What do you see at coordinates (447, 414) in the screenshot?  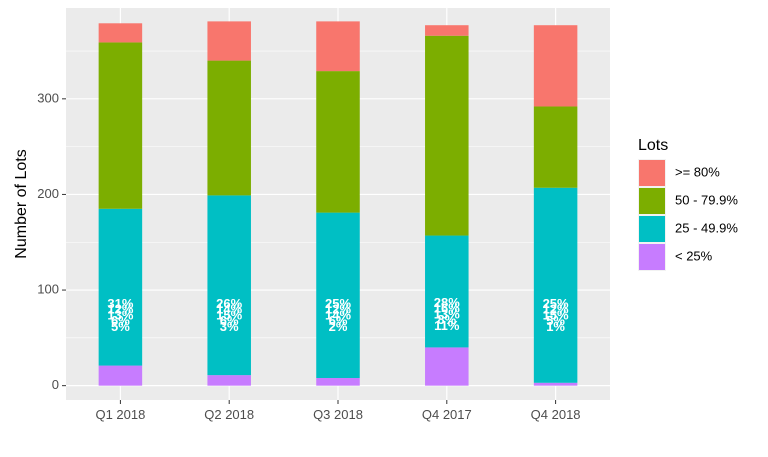 I see `x-tick-label: Q4 2017` at bounding box center [447, 414].